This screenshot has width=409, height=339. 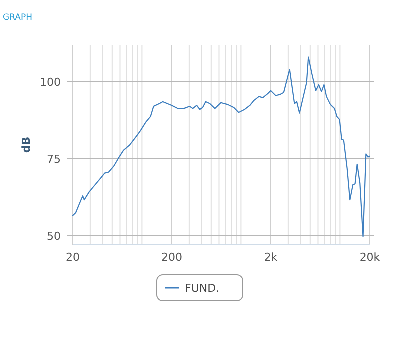 I want to click on y-tick-label: 100, so click(x=50, y=82).